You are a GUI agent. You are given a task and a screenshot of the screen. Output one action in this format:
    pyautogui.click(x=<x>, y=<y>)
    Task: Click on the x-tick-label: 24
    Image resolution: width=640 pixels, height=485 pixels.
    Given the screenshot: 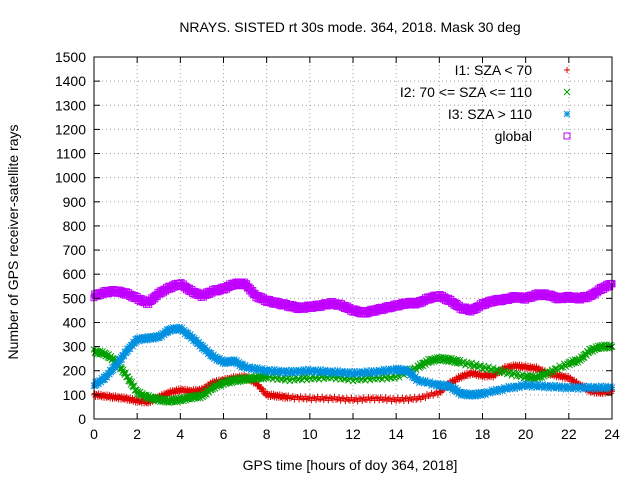 What is the action you would take?
    pyautogui.click(x=612, y=434)
    